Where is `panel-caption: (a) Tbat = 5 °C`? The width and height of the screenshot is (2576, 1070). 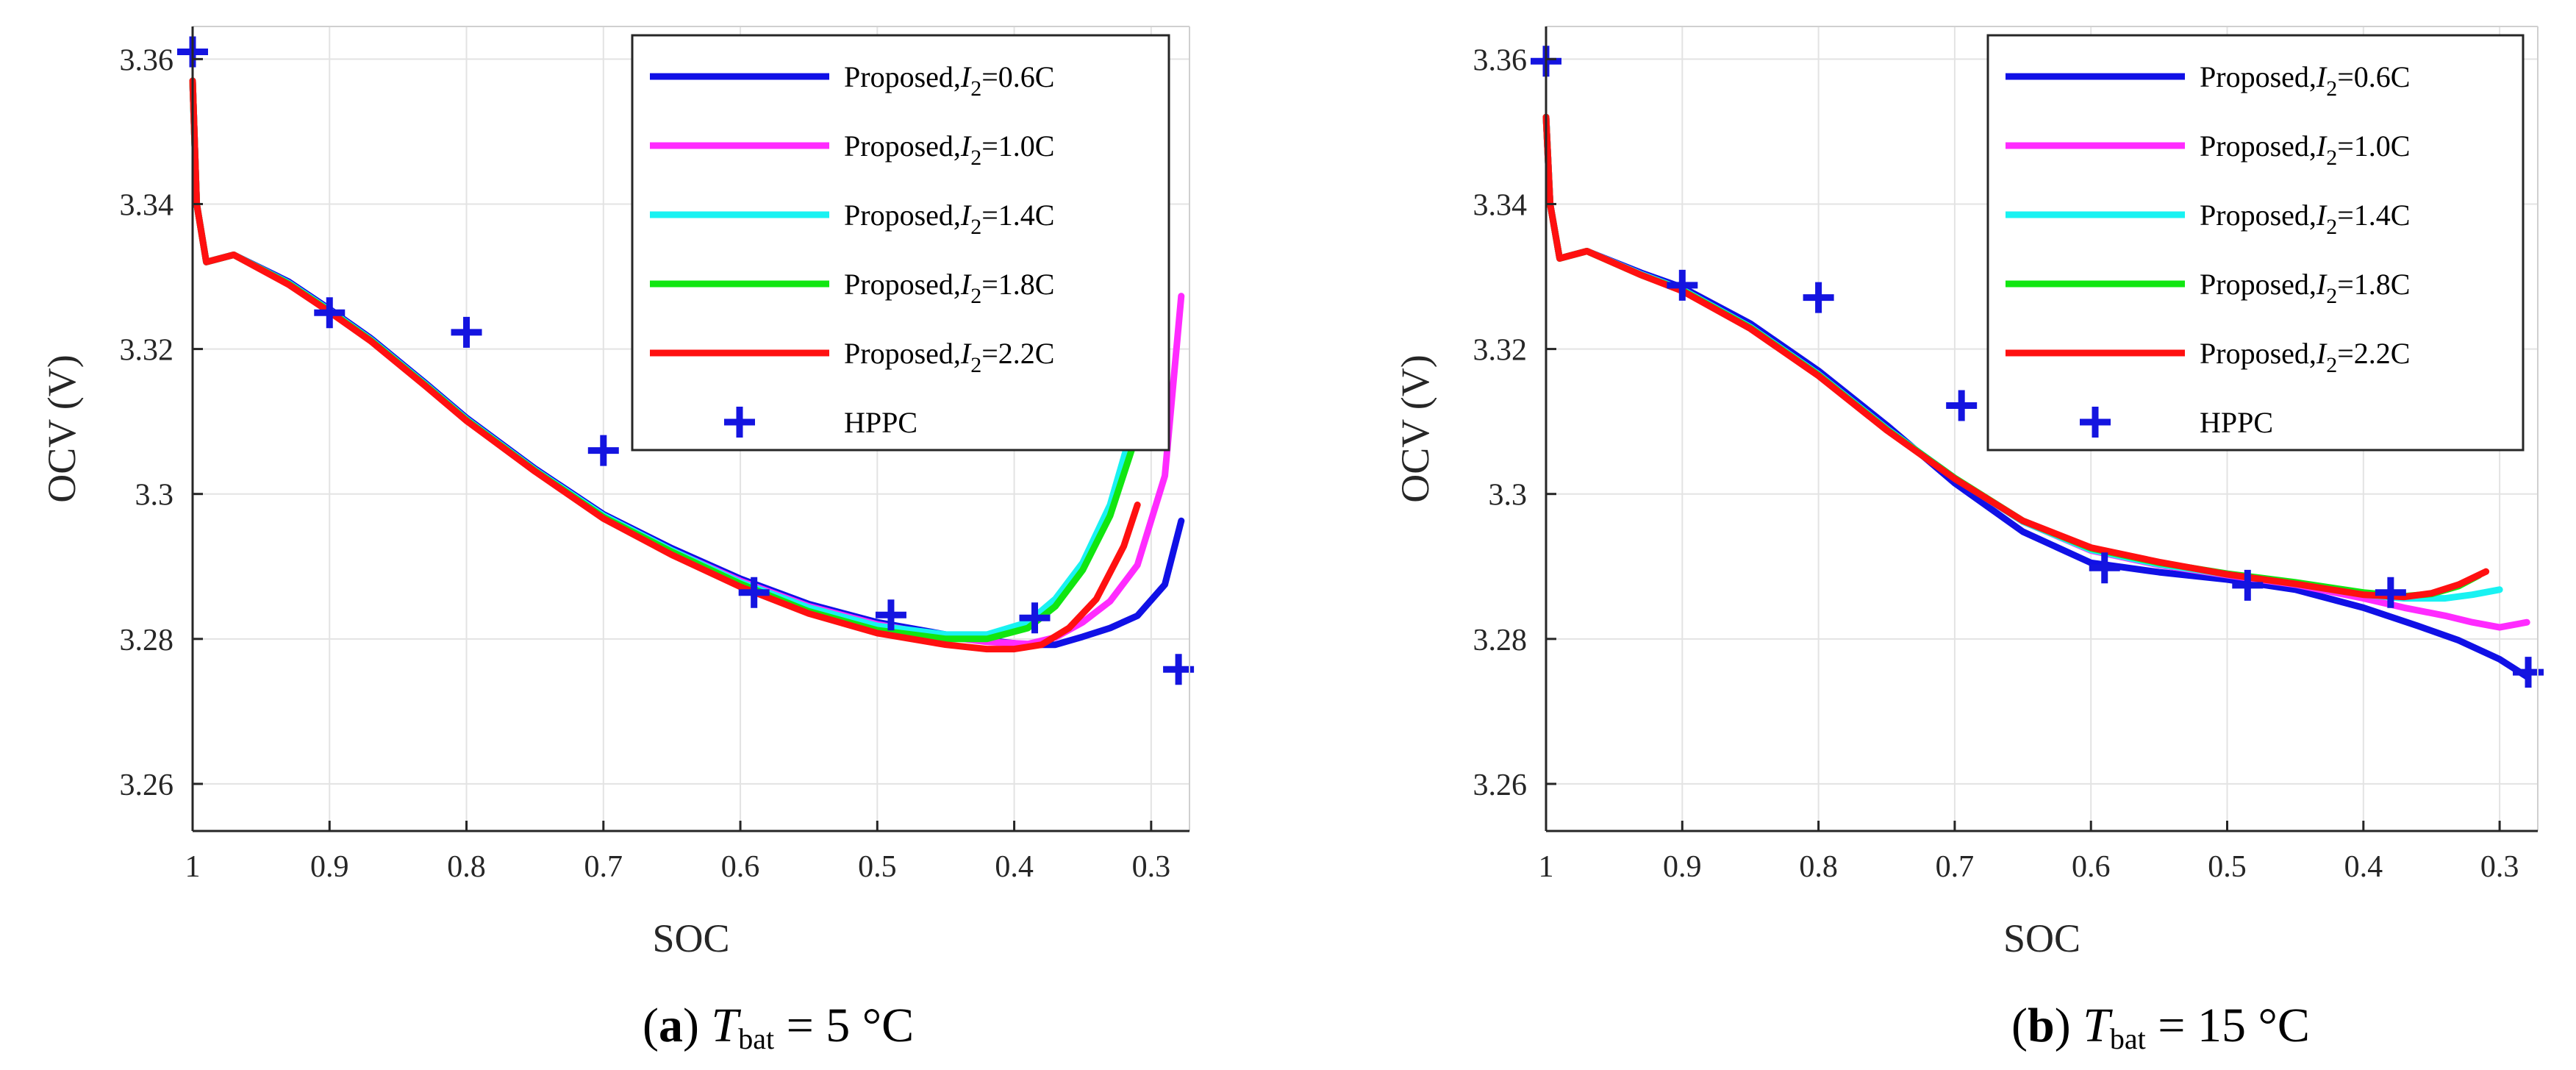 panel-caption: (a) Tbat = 5 °C is located at coordinates (778, 1027).